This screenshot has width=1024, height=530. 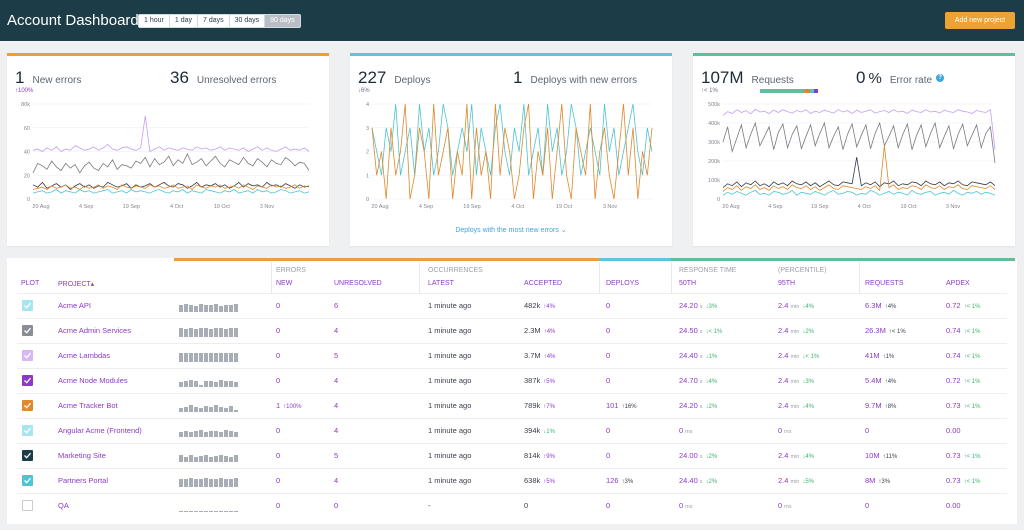 I want to click on requests-cell: 6.3M ↑4%, so click(x=881, y=305).